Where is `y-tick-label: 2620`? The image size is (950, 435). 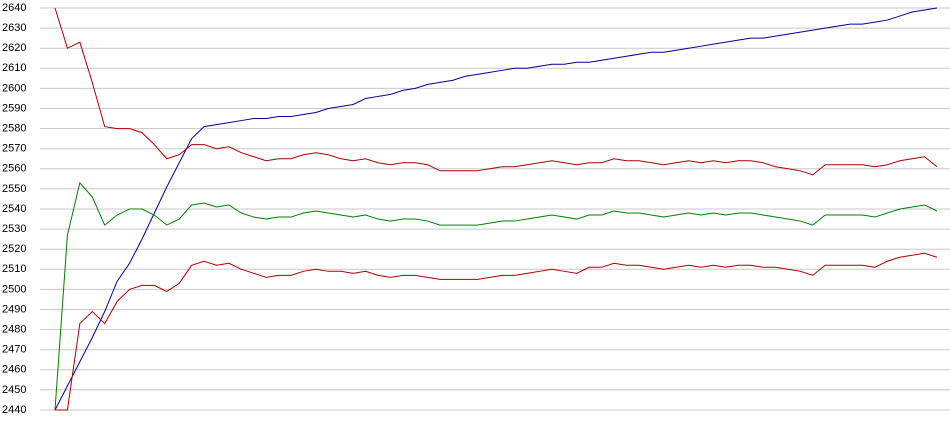 y-tick-label: 2620 is located at coordinates (14, 48).